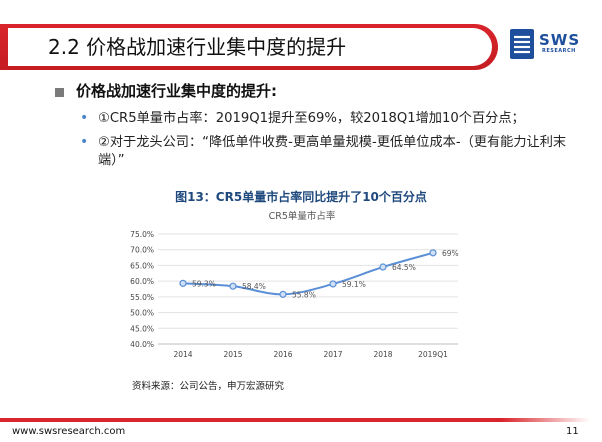 Image resolution: width=602 pixels, height=442 pixels. What do you see at coordinates (433, 354) in the screenshot?
I see `x-tick-label: 2019Q1` at bounding box center [433, 354].